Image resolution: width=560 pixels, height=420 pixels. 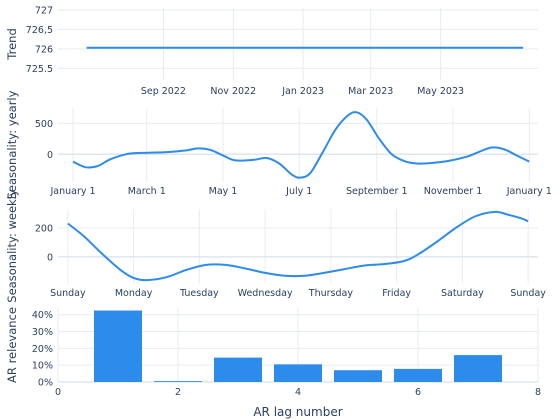 I want to click on x-tick-label-ar: 6, so click(x=418, y=392).